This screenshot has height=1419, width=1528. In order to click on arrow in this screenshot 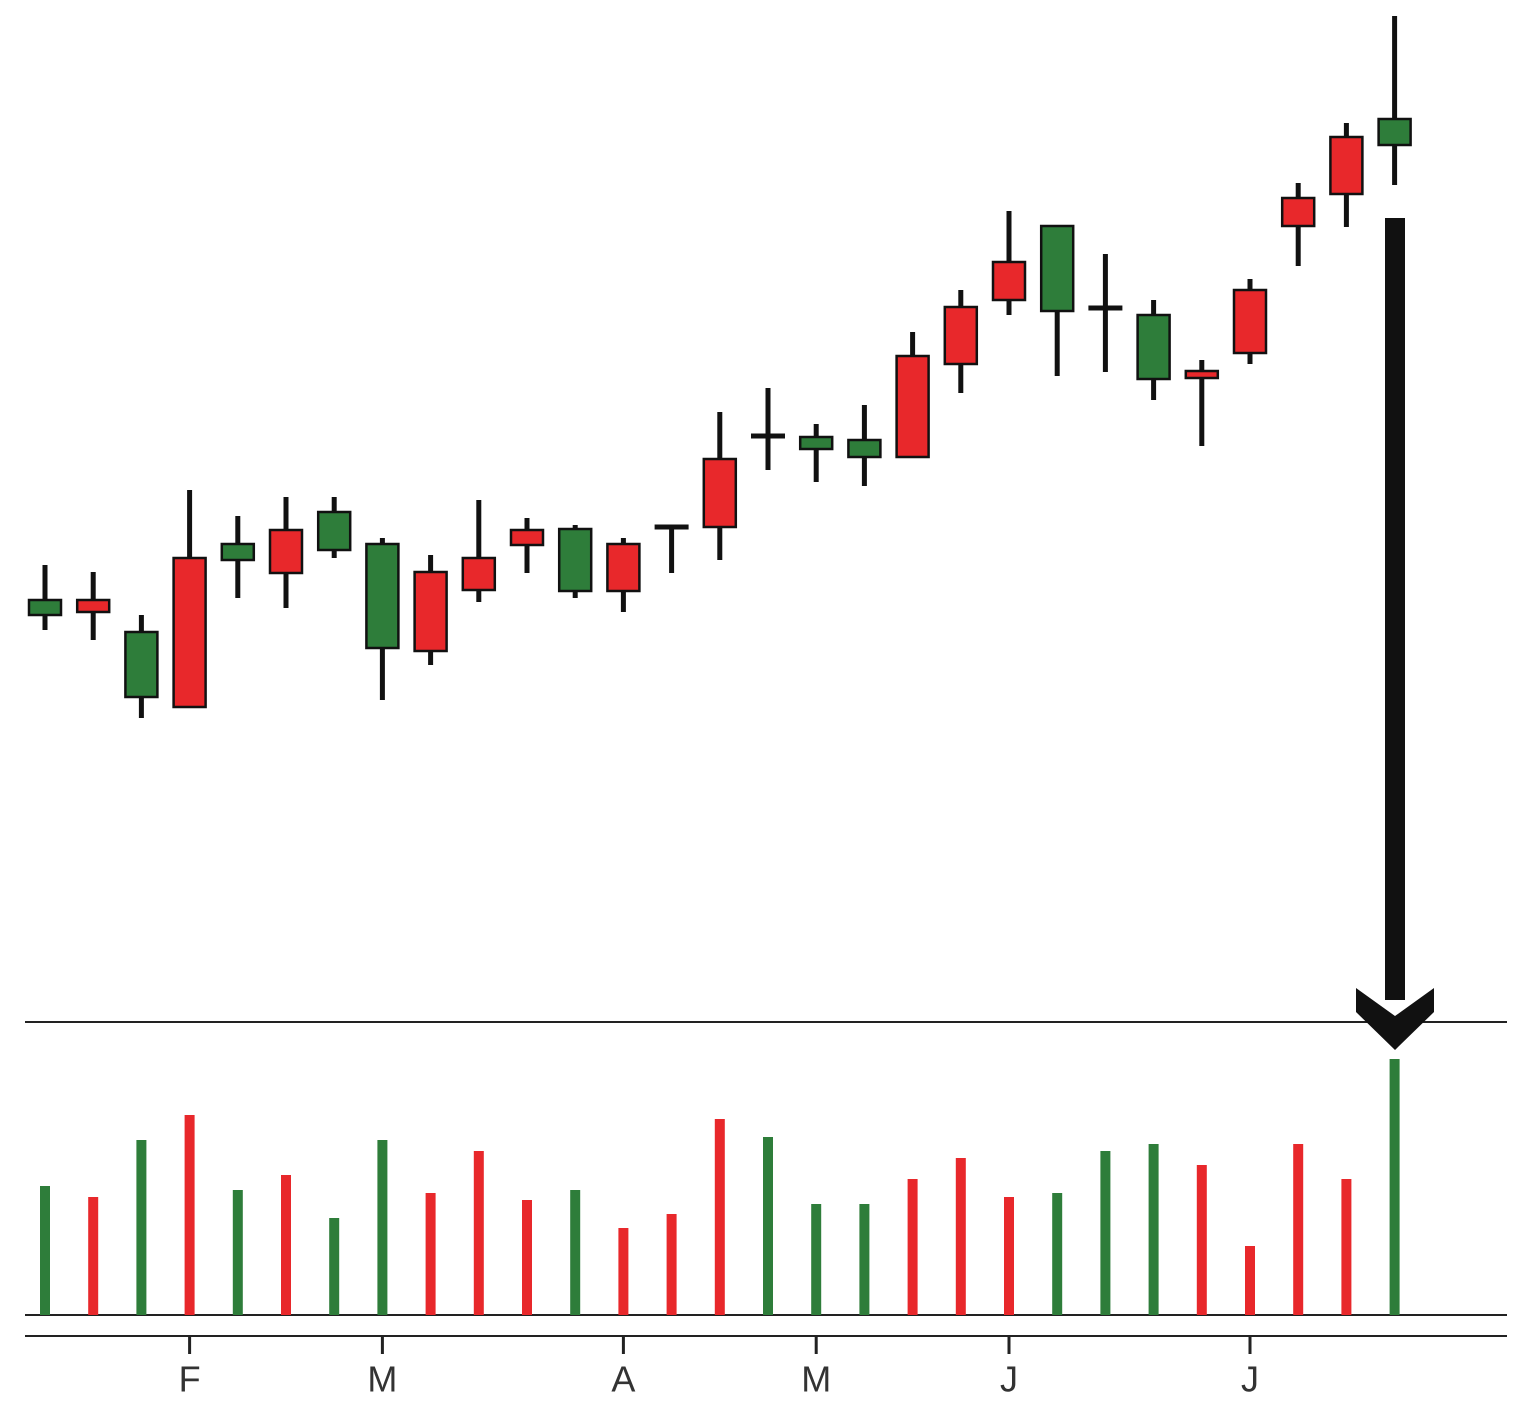, I will do `click(1395, 634)`.